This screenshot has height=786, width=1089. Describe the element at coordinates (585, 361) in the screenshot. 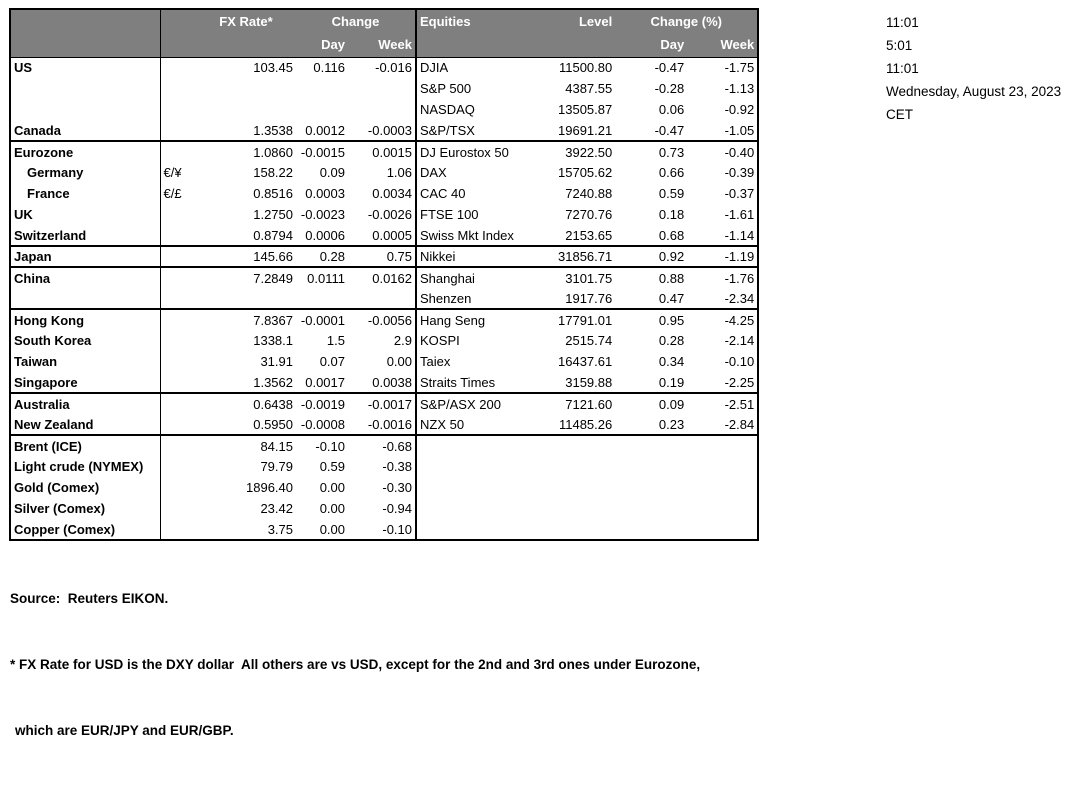

I see `equity-level-value: 16437.61` at that location.